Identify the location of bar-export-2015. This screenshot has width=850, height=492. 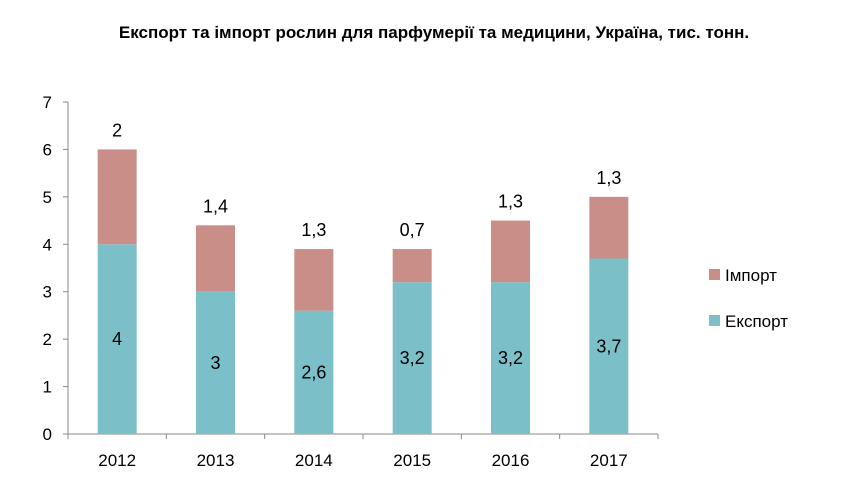
(412, 358).